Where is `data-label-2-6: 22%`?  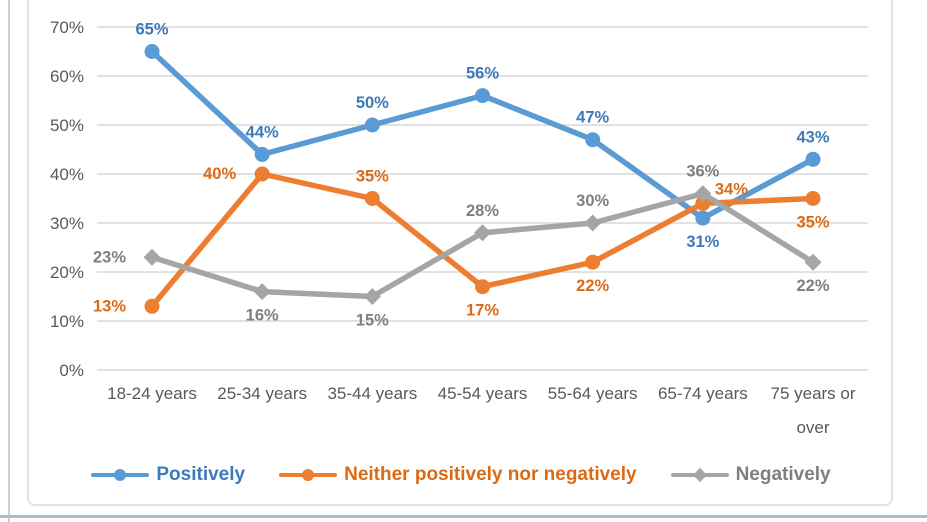 data-label-2-6: 22% is located at coordinates (813, 286).